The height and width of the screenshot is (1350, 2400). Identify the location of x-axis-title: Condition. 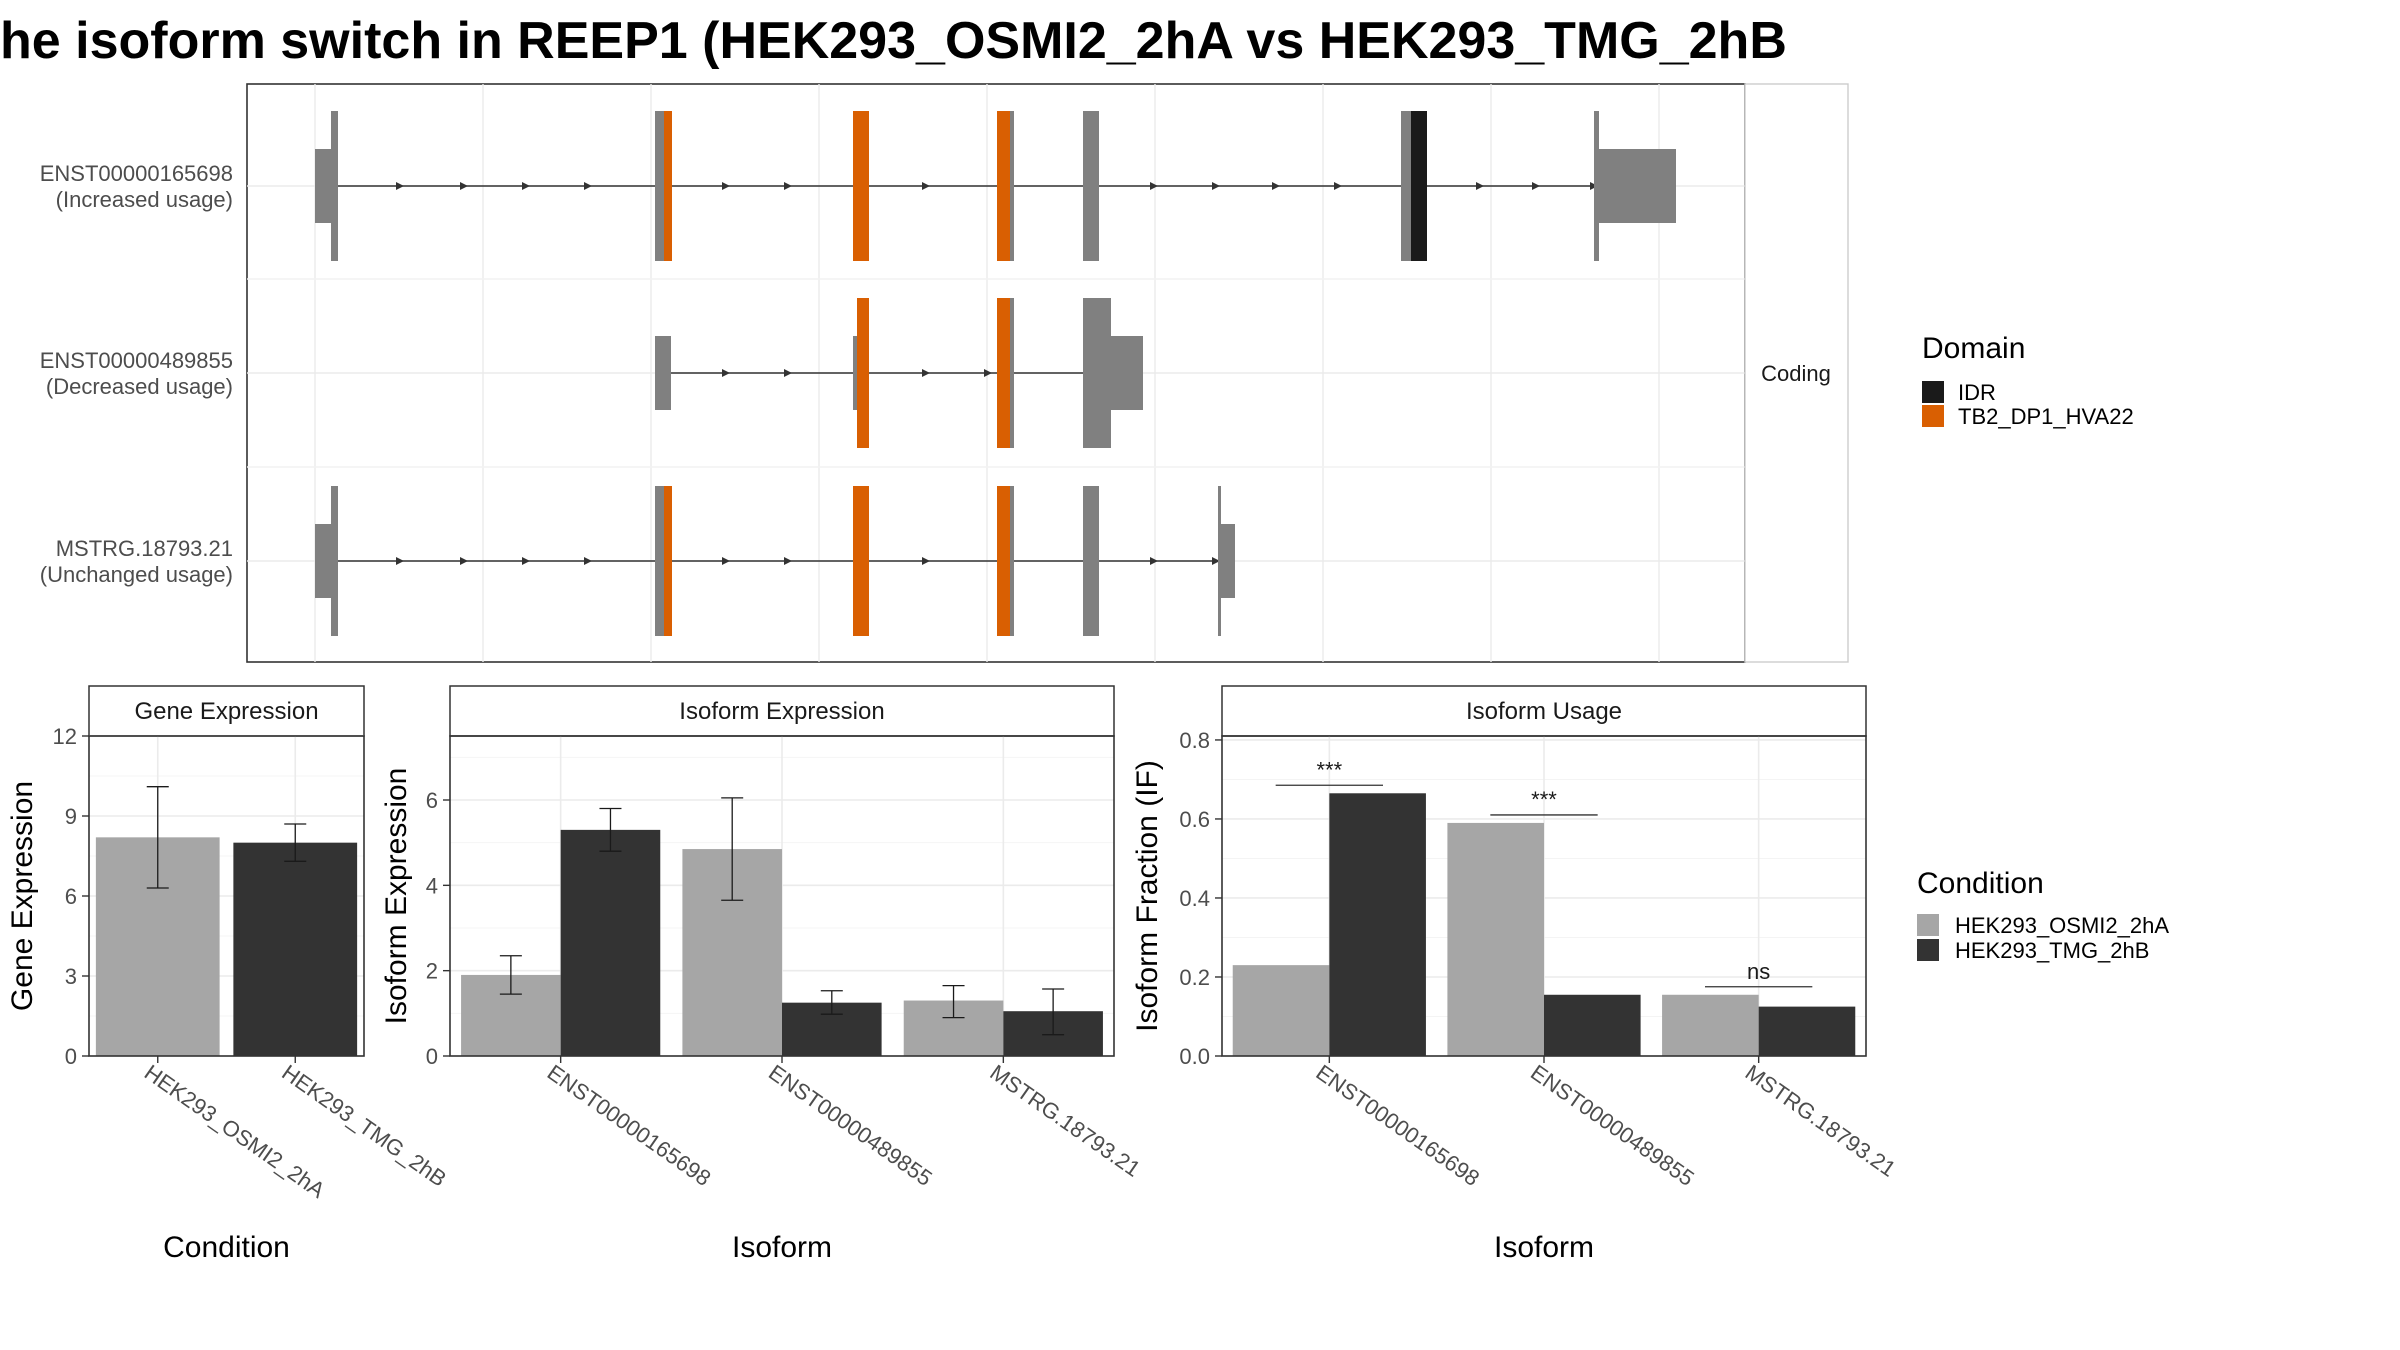
(226, 1247).